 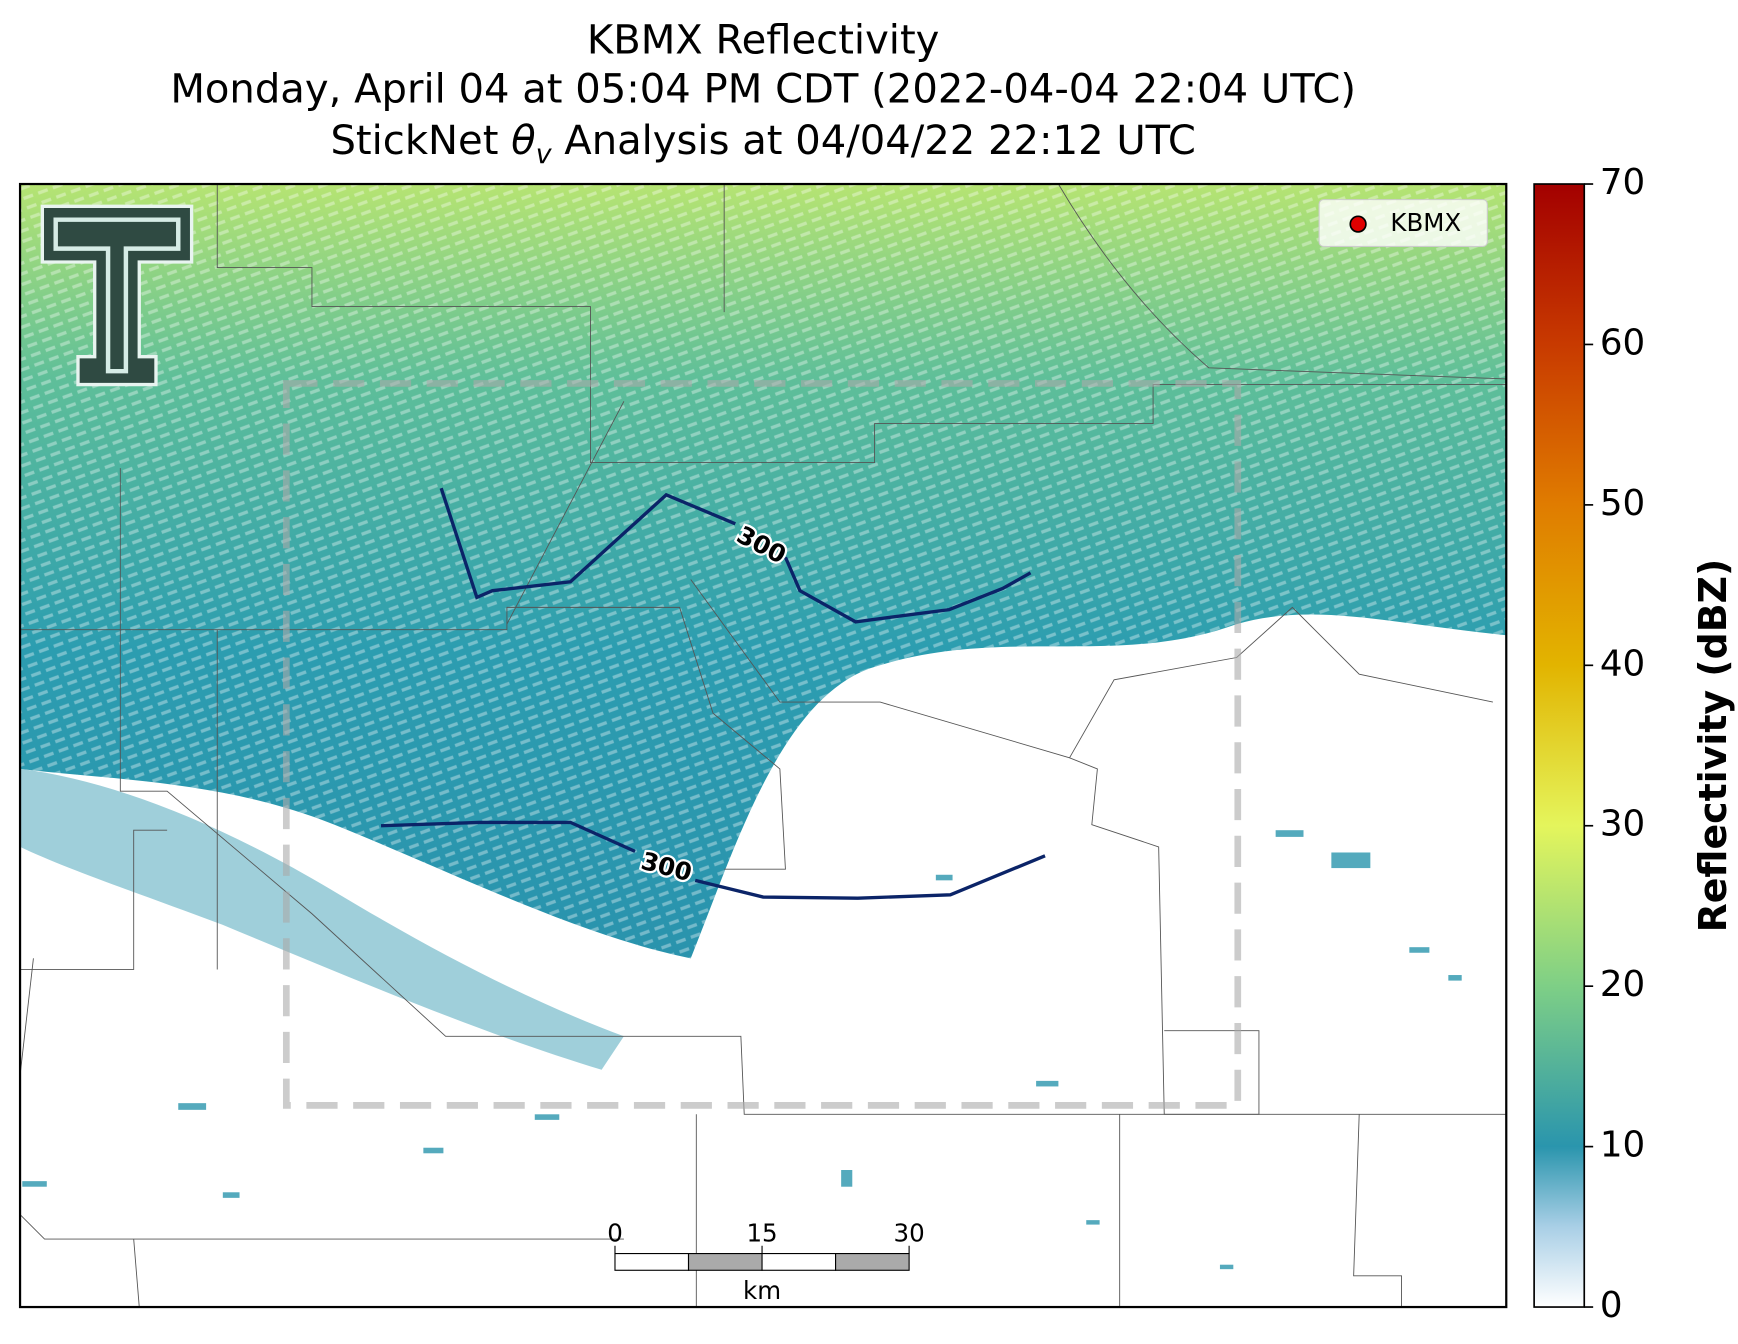 I want to click on analysis-subscript: v, so click(x=544, y=154).